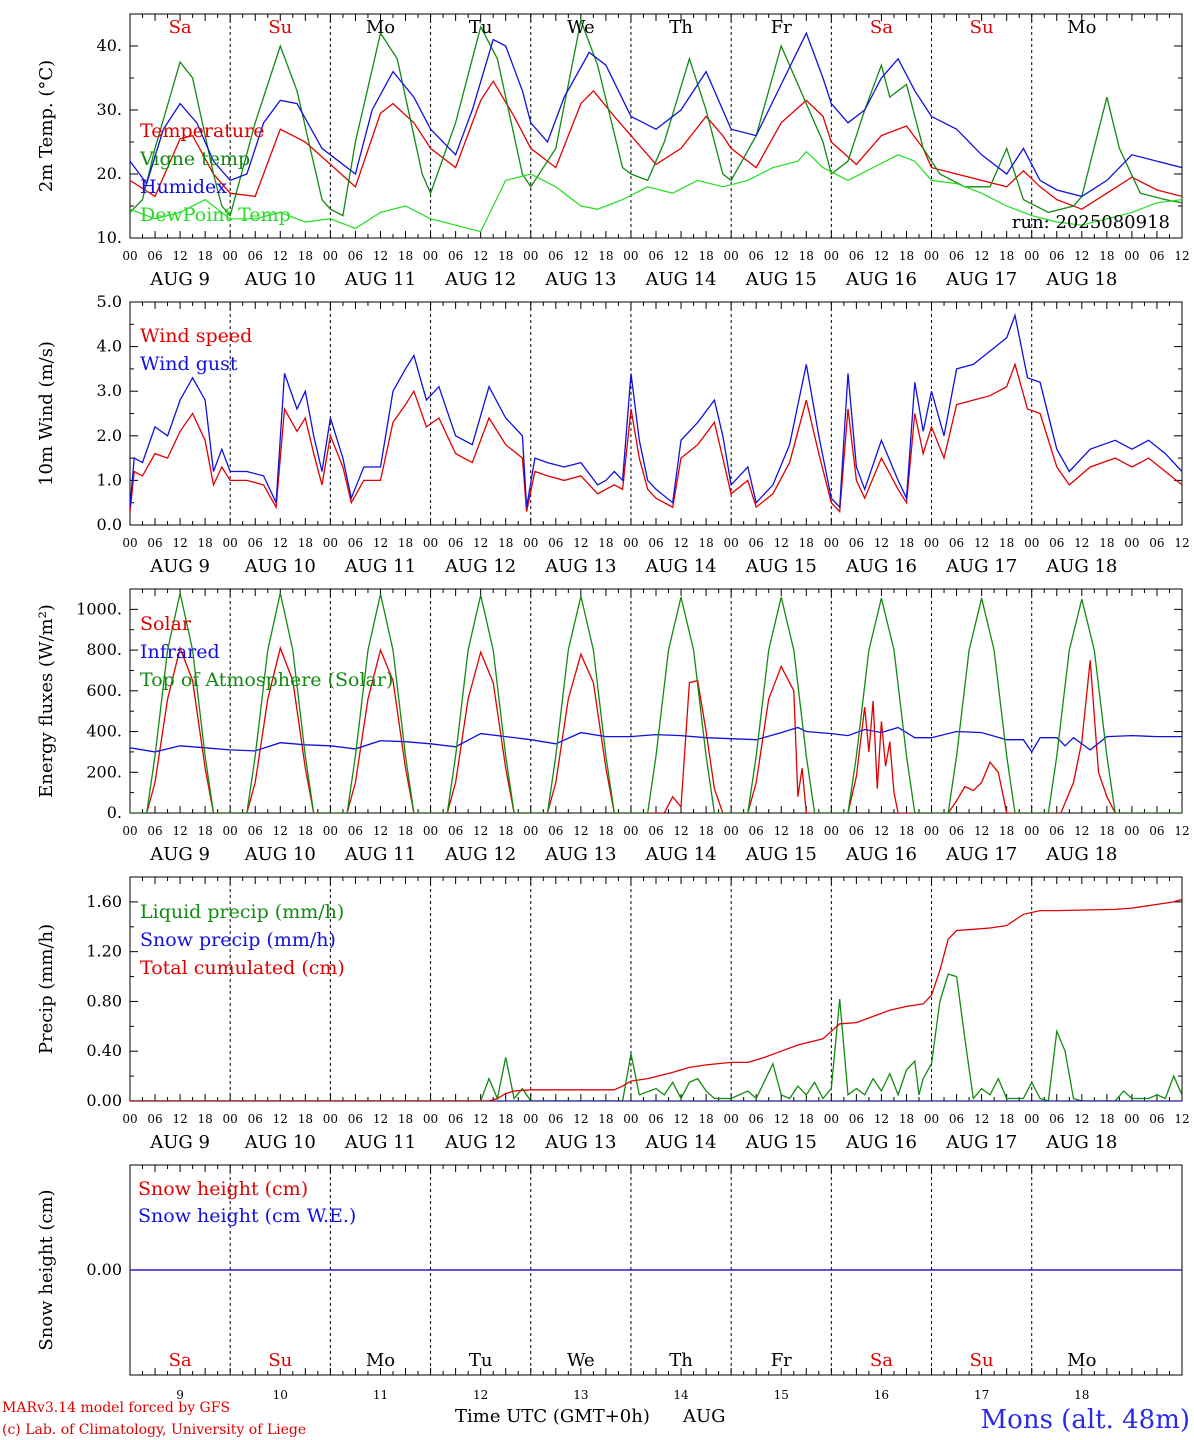  What do you see at coordinates (552, 1416) in the screenshot?
I see `x-axis-title: Time UTC (GMT+0h)` at bounding box center [552, 1416].